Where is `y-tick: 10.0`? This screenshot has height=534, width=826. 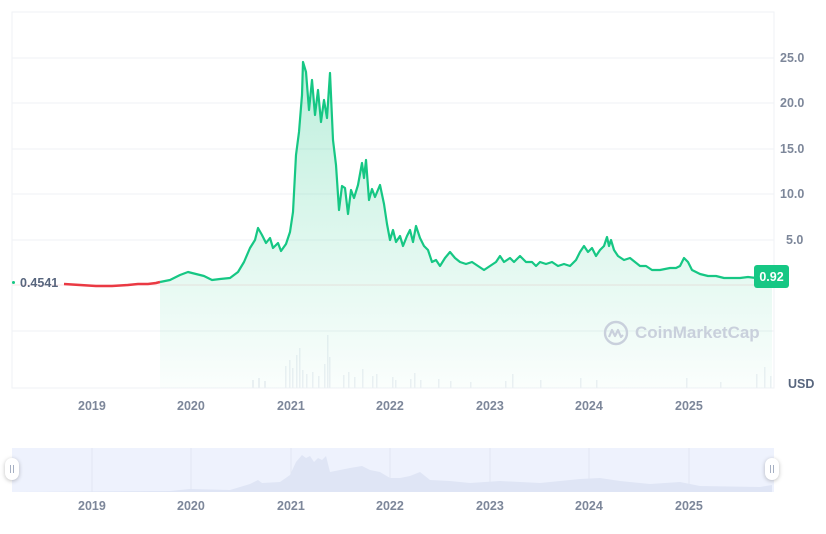 y-tick: 10.0 is located at coordinates (792, 194).